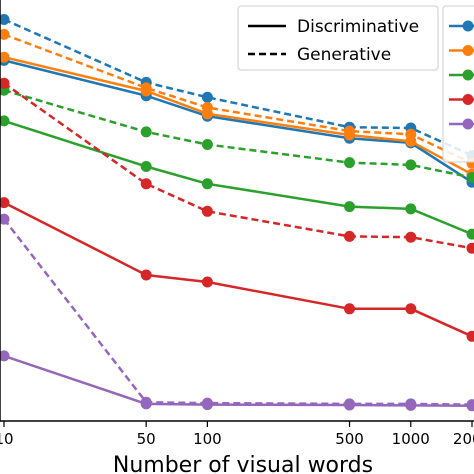 Image resolution: width=474 pixels, height=474 pixels. What do you see at coordinates (463, 439) in the screenshot?
I see `x-tick-label-5: 2000` at bounding box center [463, 439].